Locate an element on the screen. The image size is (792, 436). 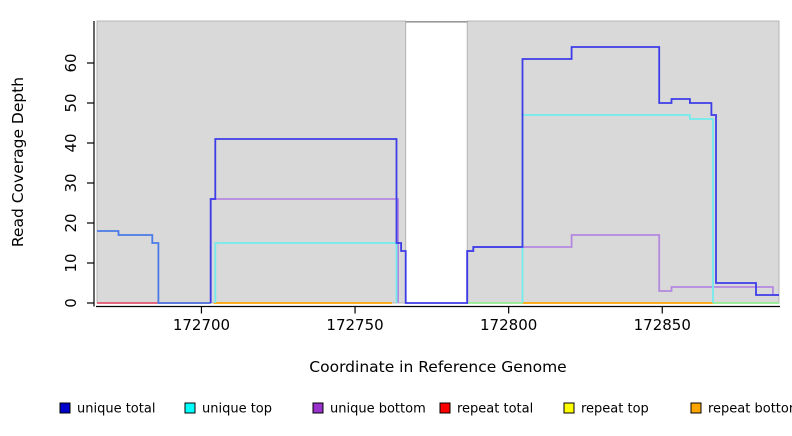
legend-item-label: repeat top is located at coordinates (615, 409).